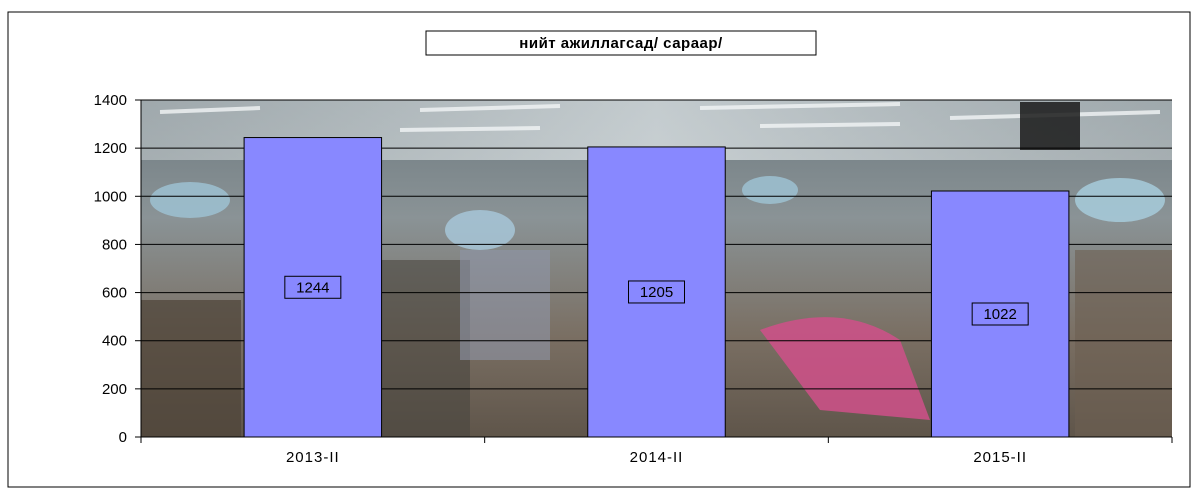 The width and height of the screenshot is (1197, 493). I want to click on data-label: 1205, so click(656, 292).